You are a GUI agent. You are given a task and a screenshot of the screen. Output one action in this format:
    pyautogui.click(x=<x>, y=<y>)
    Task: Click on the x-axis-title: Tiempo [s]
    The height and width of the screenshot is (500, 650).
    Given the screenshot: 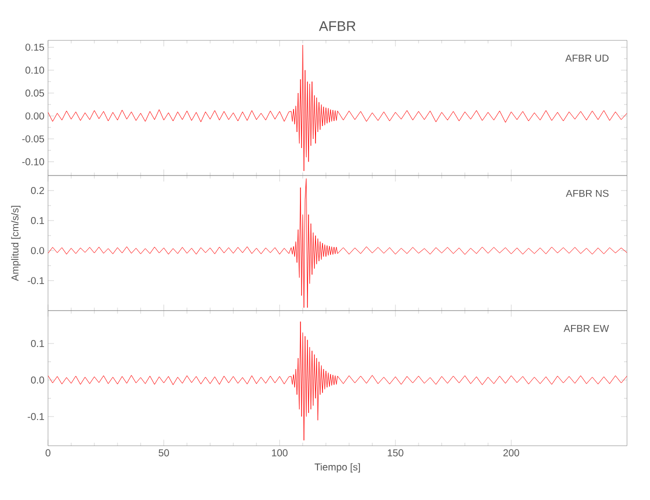 What is the action you would take?
    pyautogui.click(x=337, y=467)
    